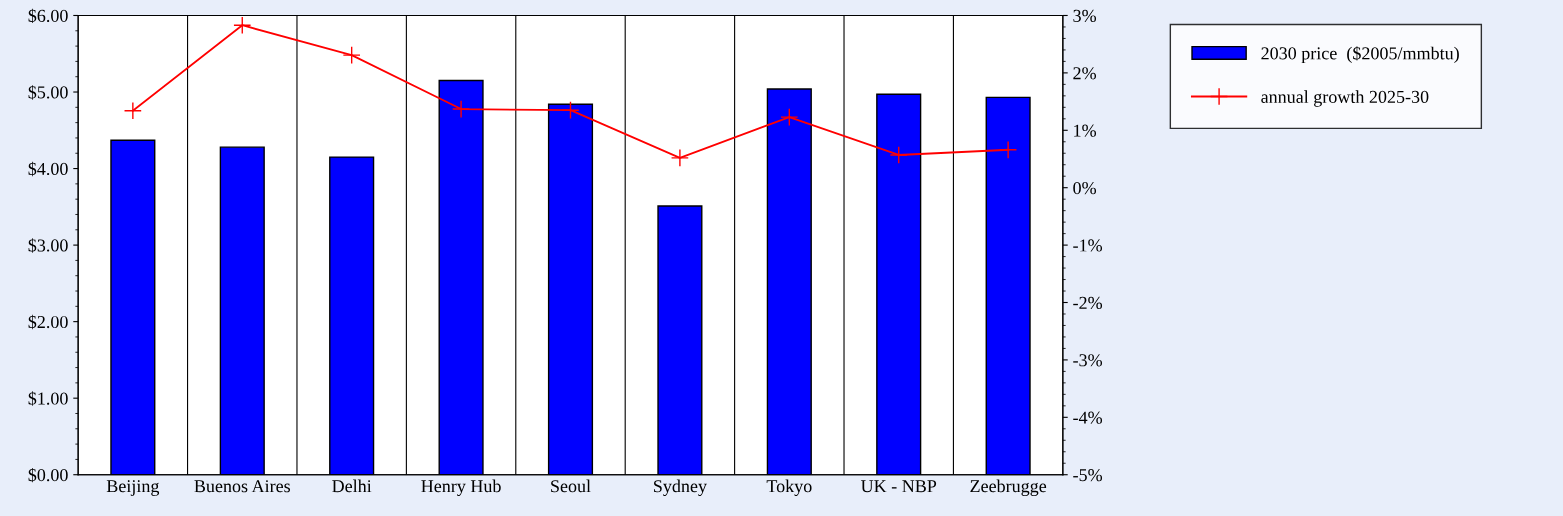 Image resolution: width=1563 pixels, height=516 pixels. I want to click on y-tick-label: $1.00, so click(48, 398).